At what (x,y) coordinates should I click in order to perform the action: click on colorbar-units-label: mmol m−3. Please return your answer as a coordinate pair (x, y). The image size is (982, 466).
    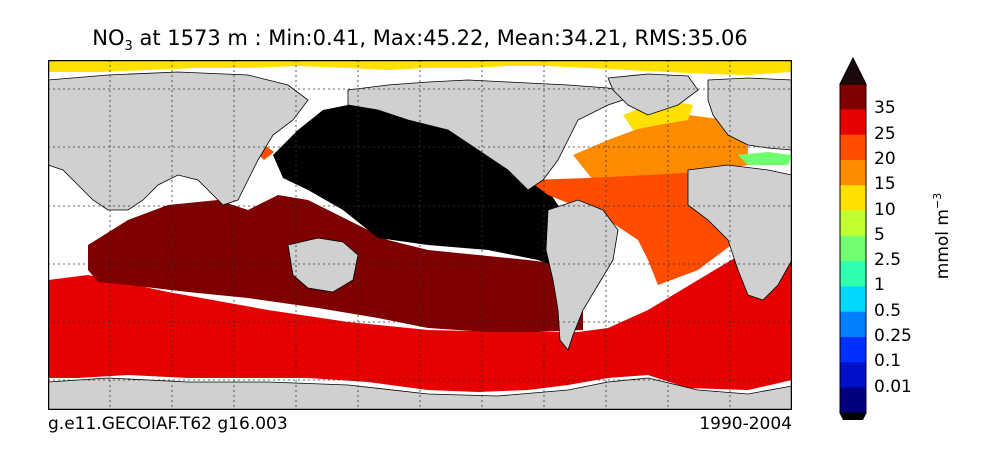
    Looking at the image, I should click on (942, 236).